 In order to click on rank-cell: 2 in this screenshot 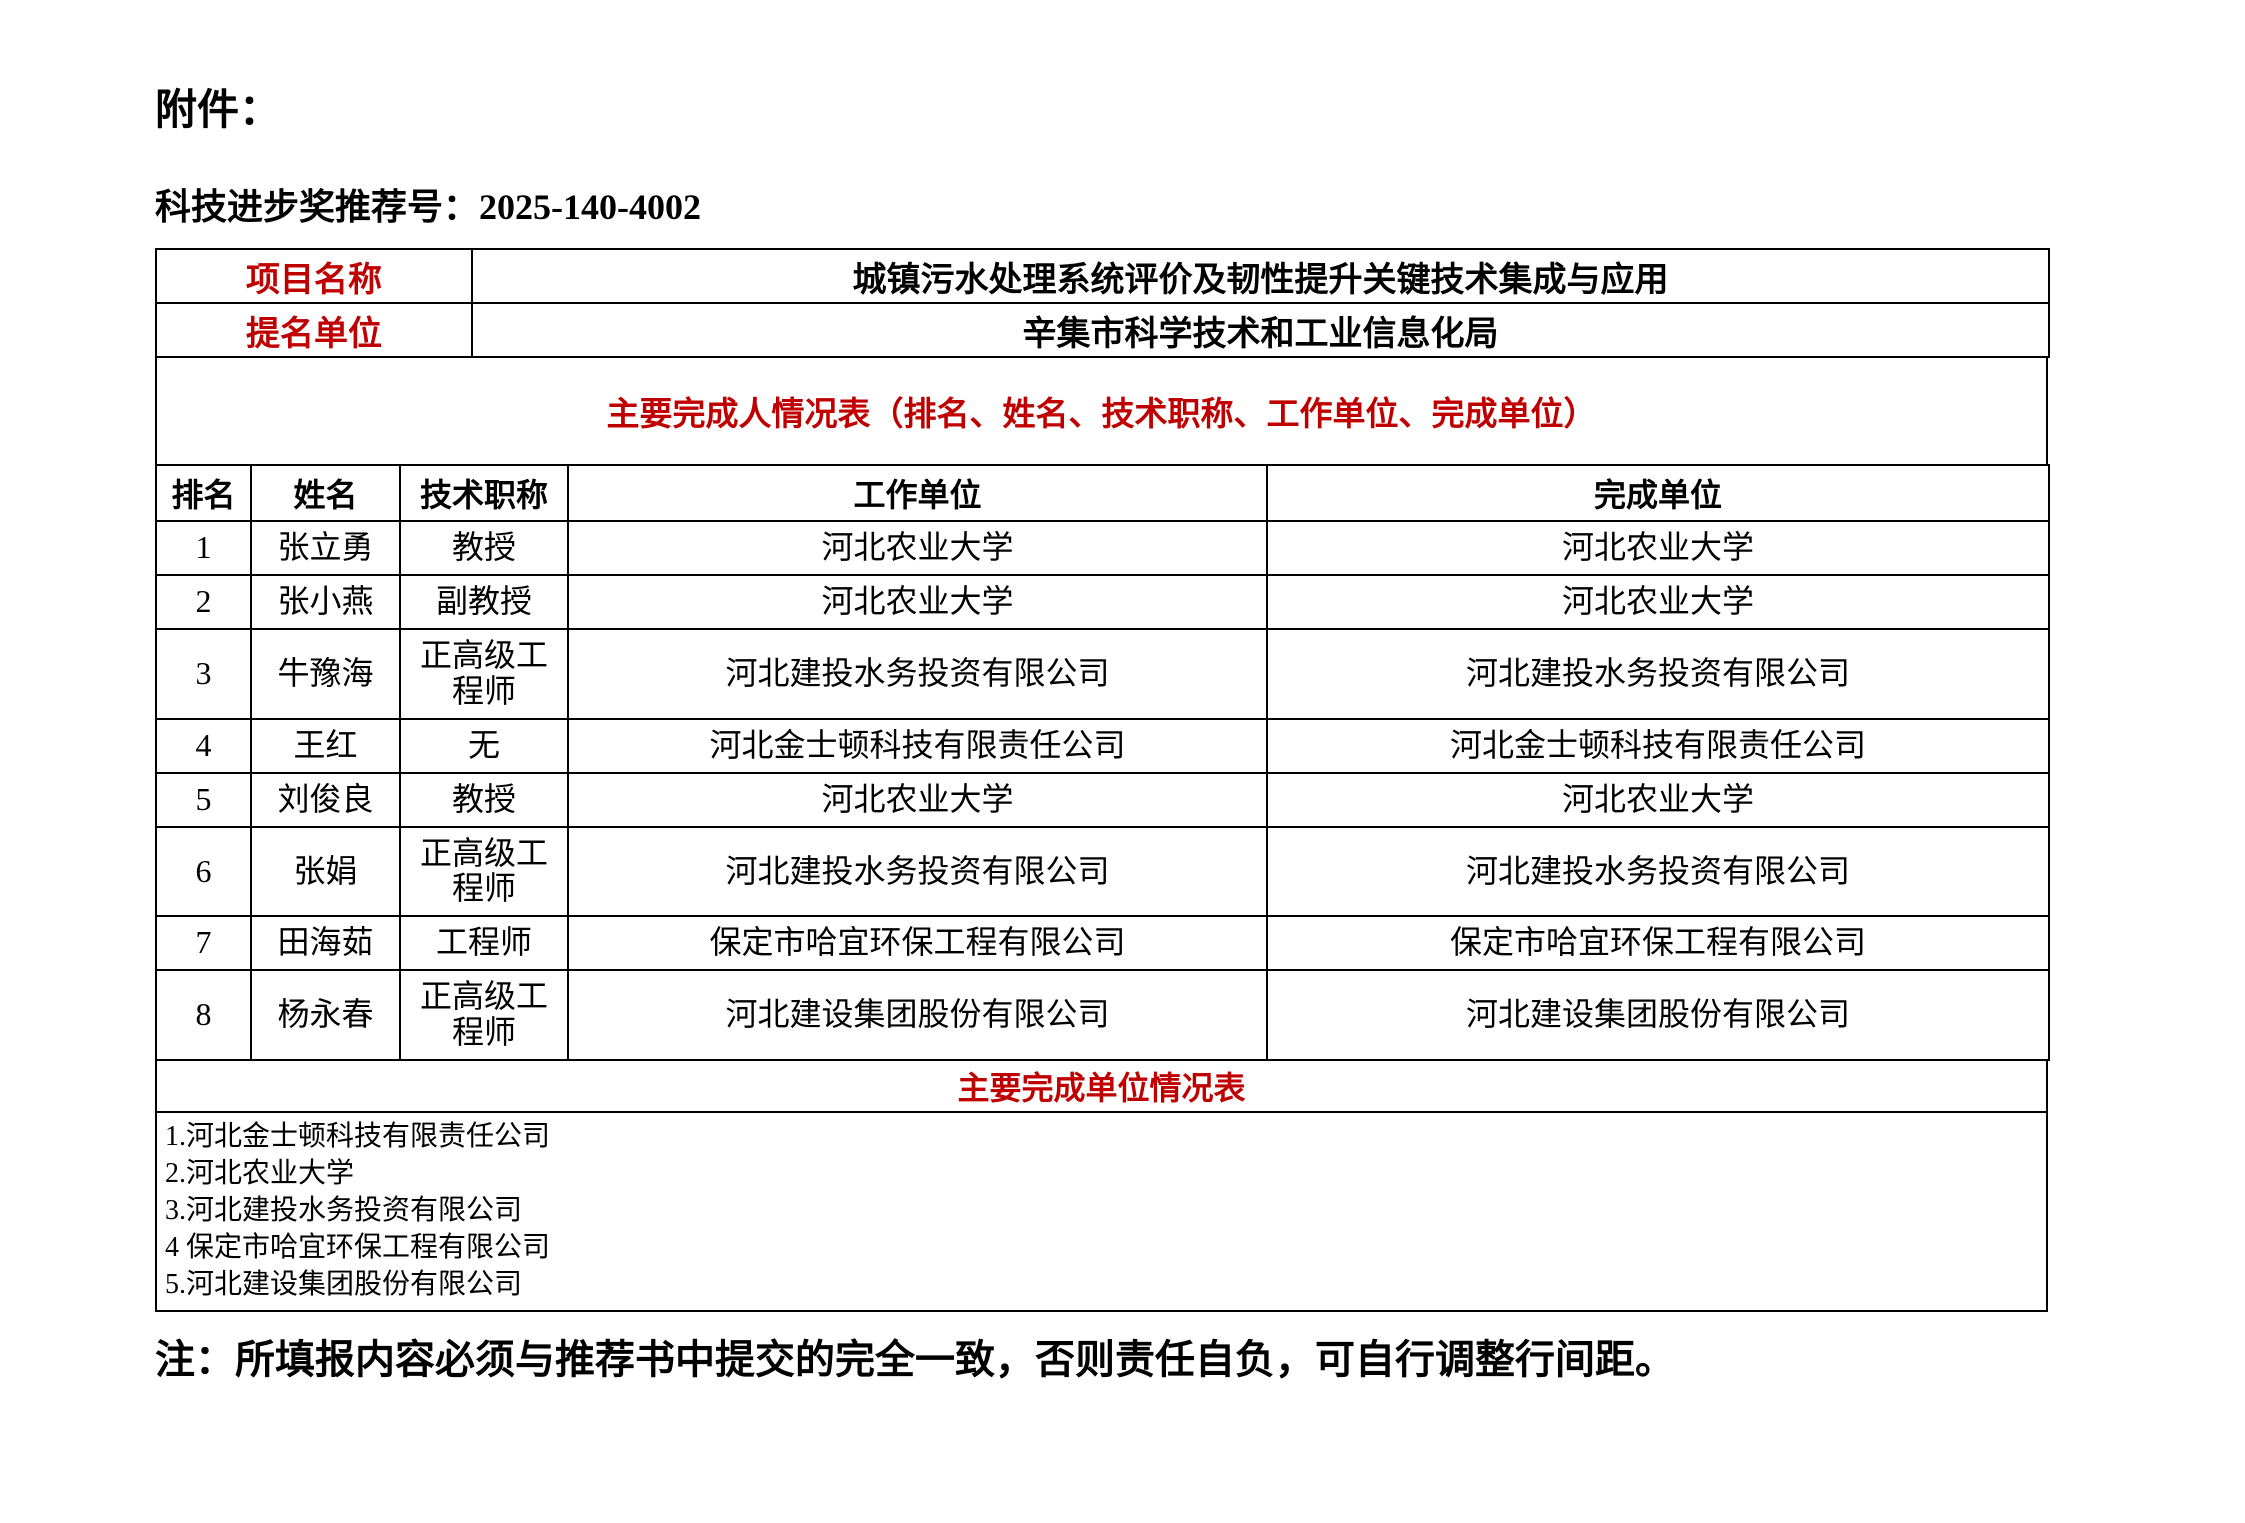, I will do `click(203, 602)`.